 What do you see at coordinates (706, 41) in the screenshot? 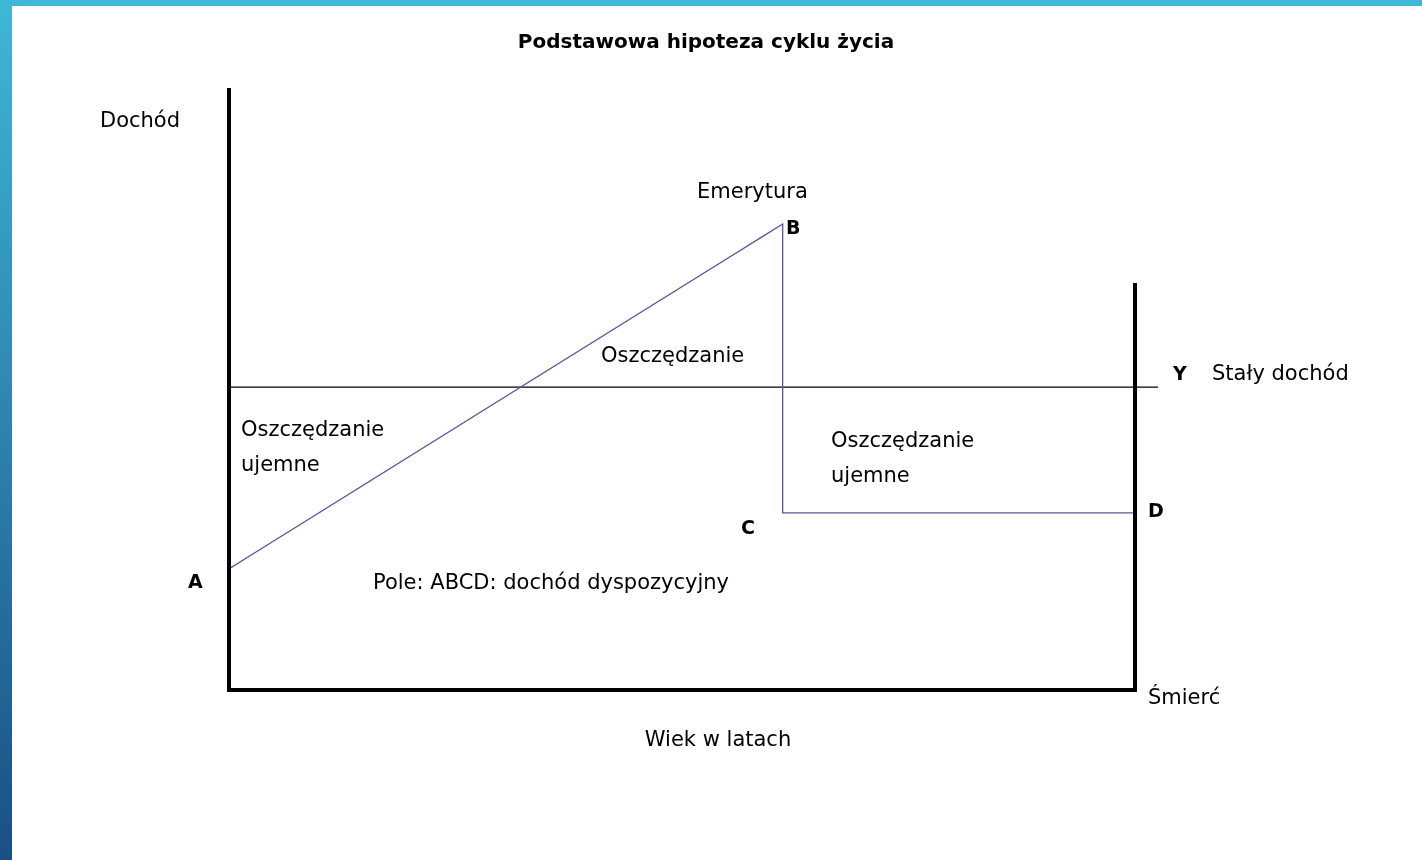
I see `chart-title: Podstawowa hipoteza cyklu życia` at bounding box center [706, 41].